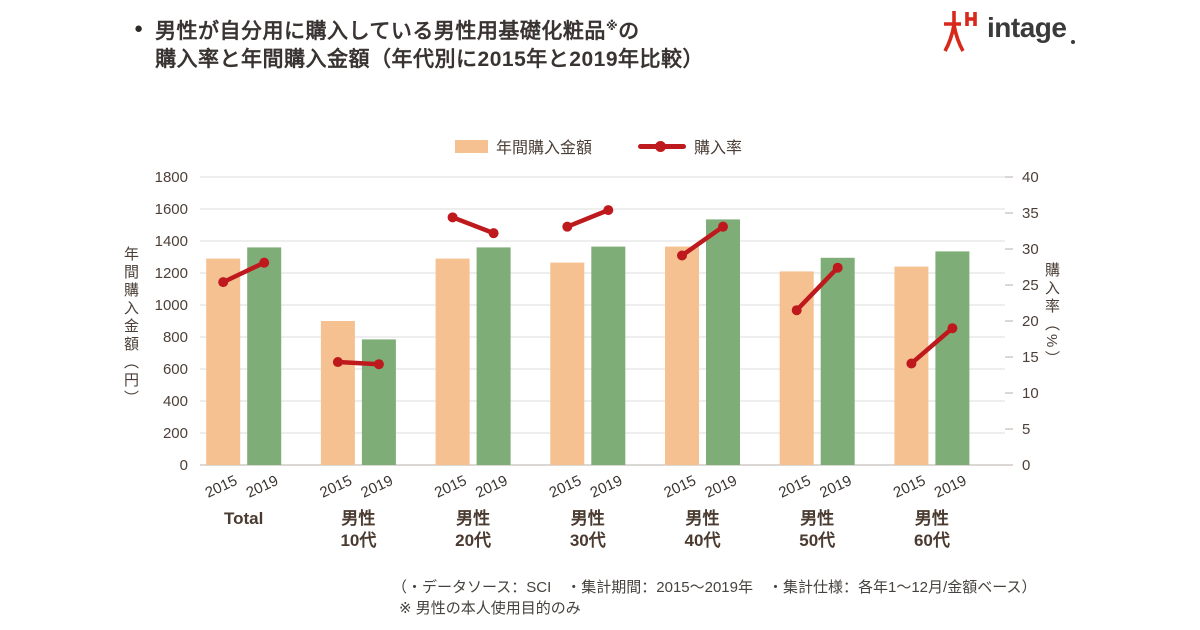 This screenshot has width=1200, height=630. I want to click on right-axis-tick-label: 40, so click(1030, 177).